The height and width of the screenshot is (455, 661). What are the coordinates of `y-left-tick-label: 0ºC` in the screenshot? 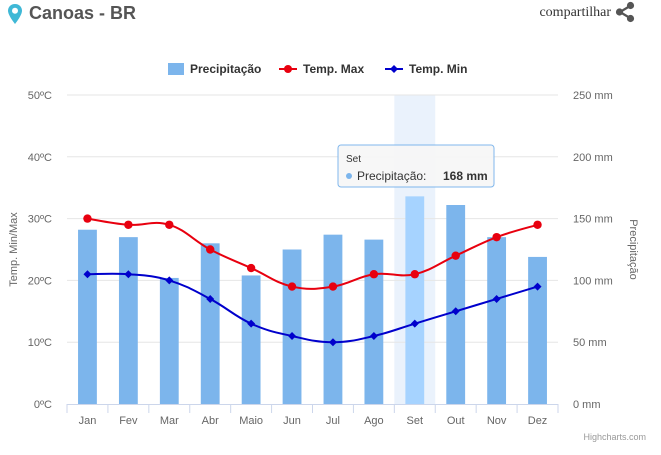 It's located at (43, 405).